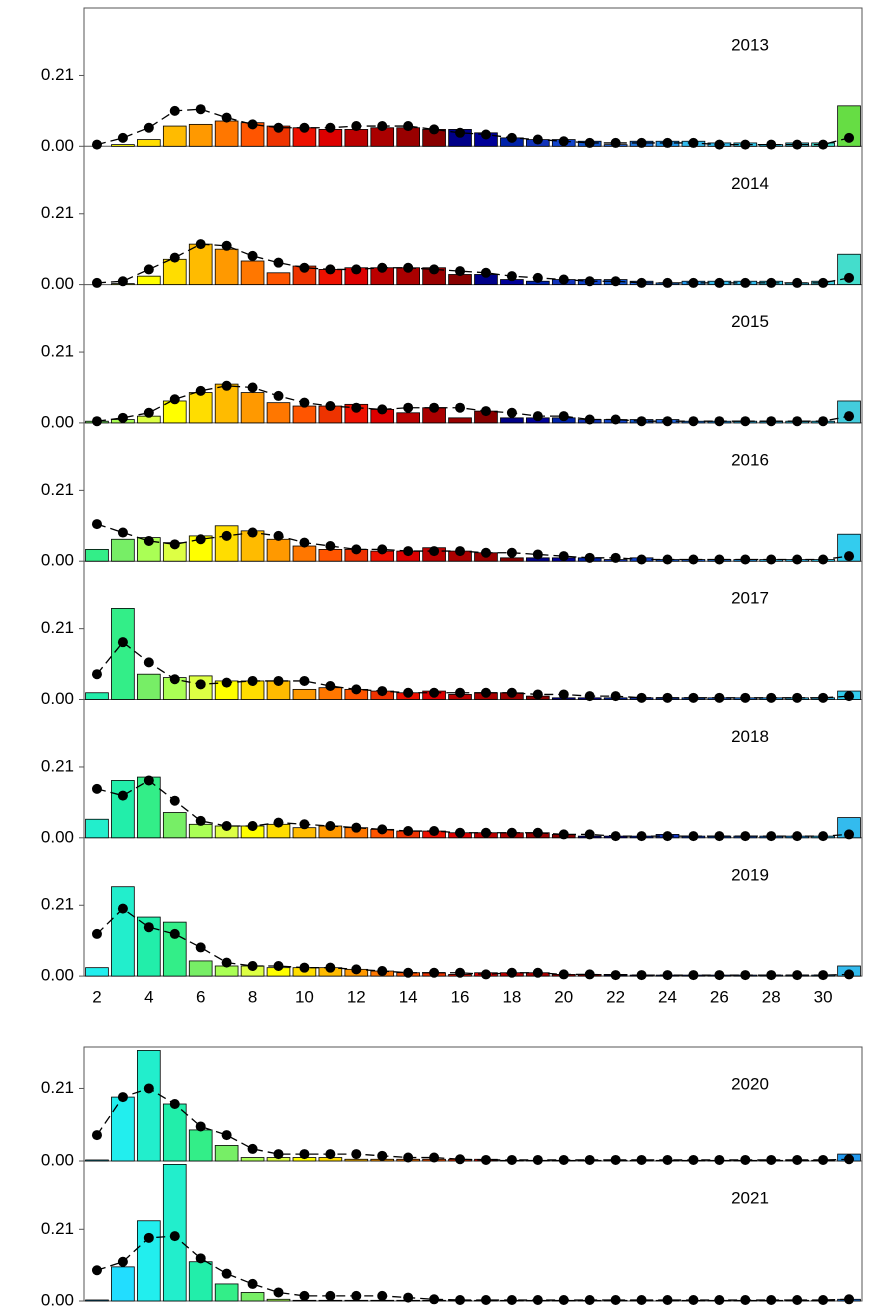 The height and width of the screenshot is (1310, 879). Describe the element at coordinates (667, 997) in the screenshot. I see `x-tick-label: 24` at that location.